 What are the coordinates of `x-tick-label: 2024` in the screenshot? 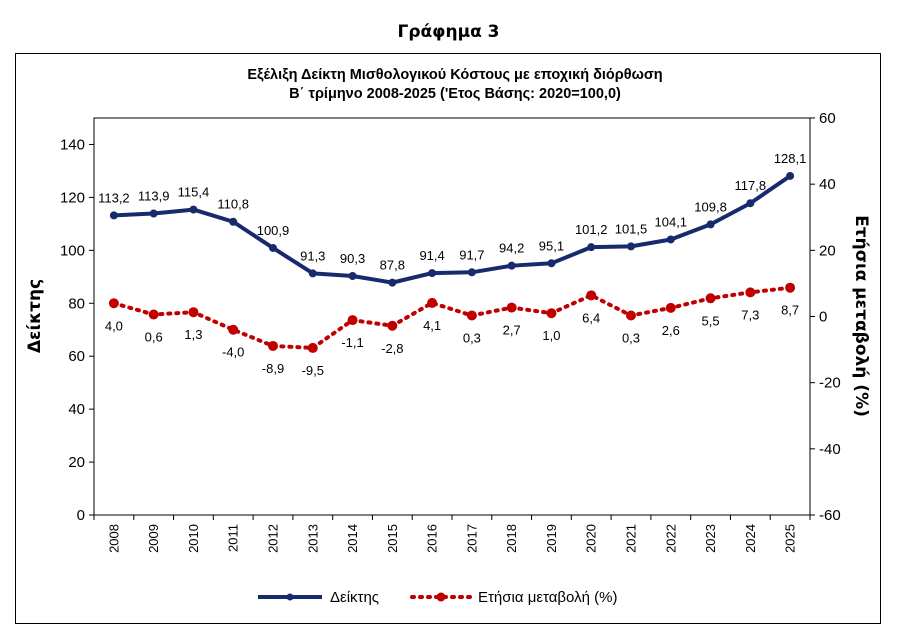 It's located at (750, 538).